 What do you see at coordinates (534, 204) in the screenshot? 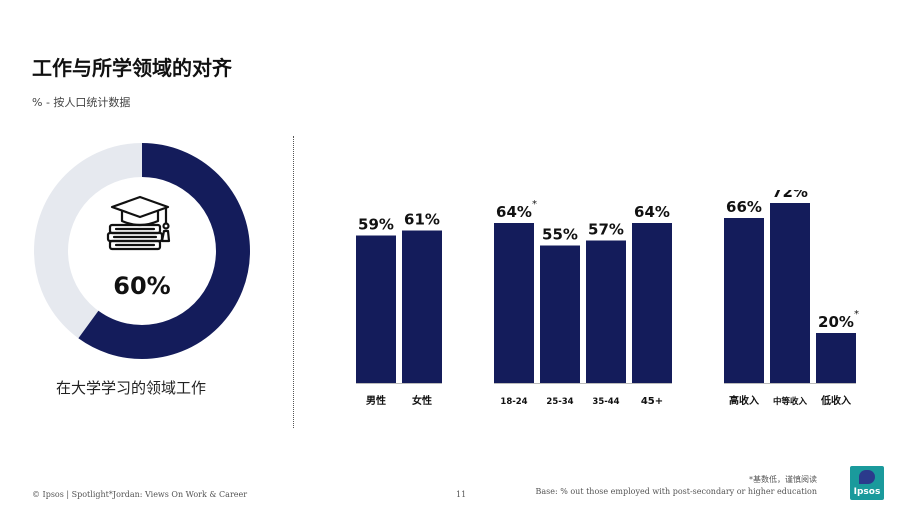
I see `low-base-flag-18-24: *` at bounding box center [534, 204].